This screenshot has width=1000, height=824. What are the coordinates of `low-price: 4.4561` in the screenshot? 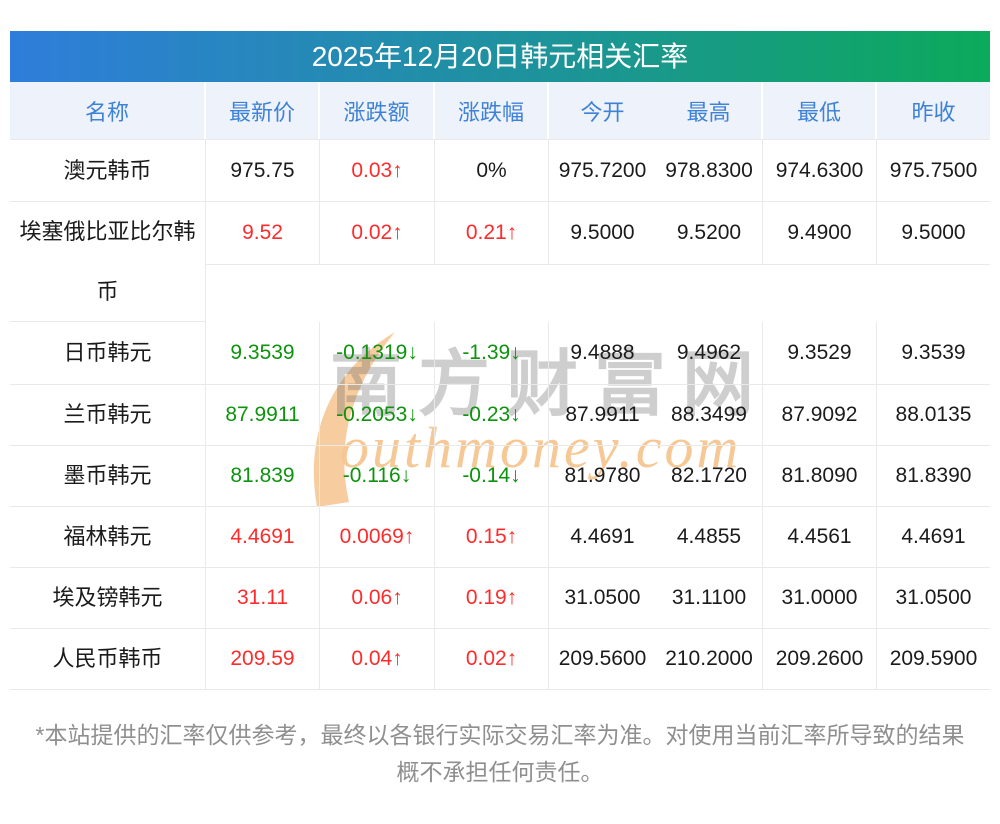 It's located at (820, 537).